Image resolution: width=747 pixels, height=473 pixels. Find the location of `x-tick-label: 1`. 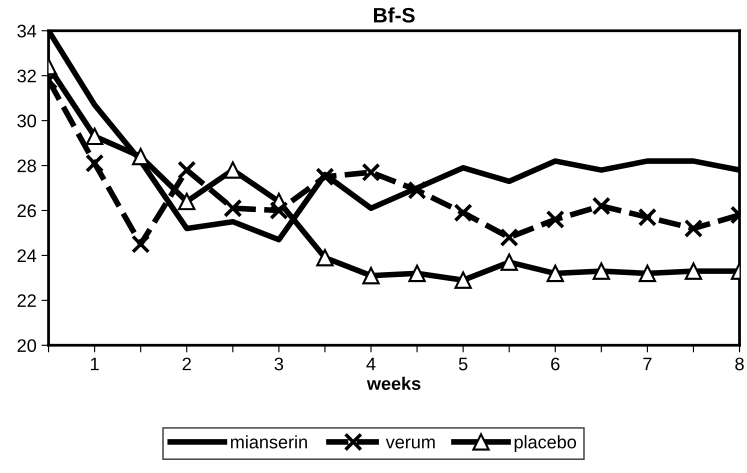

x-tick-label: 1 is located at coordinates (94, 364).